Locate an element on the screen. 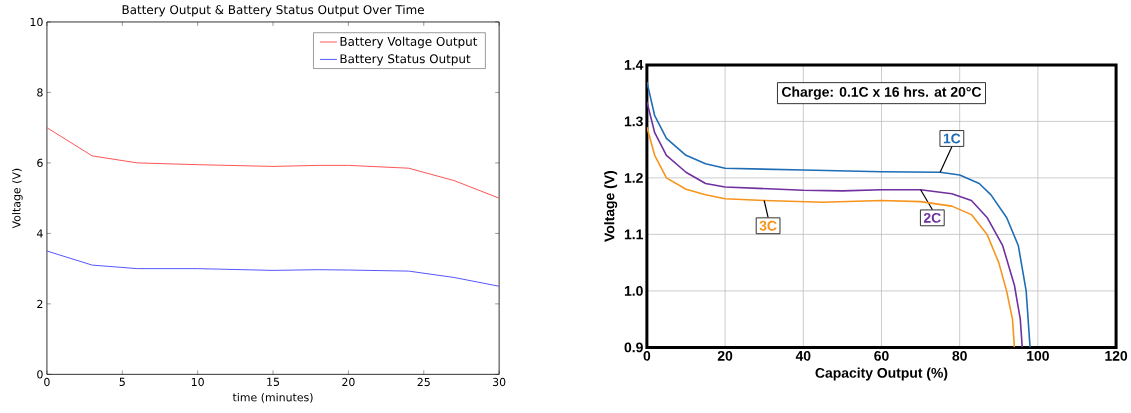 Image resolution: width=1131 pixels, height=413 pixels. x-tick-label: 80 is located at coordinates (959, 355).